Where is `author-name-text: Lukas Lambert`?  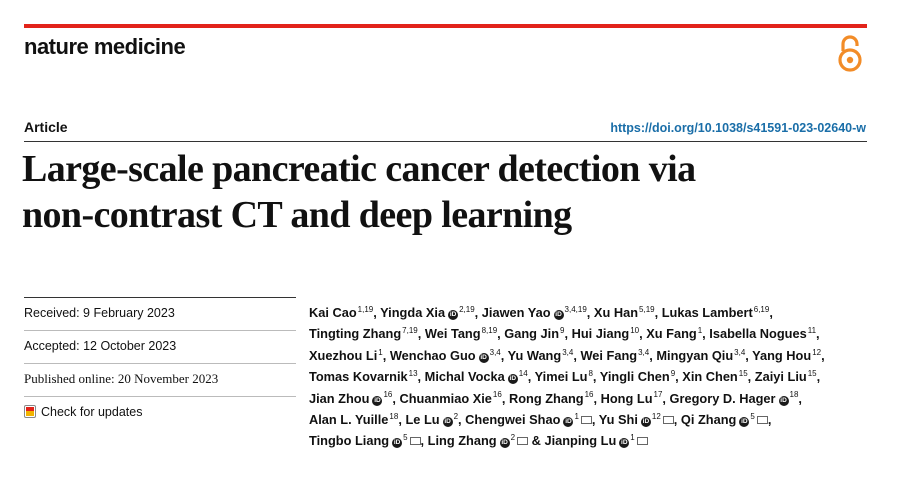 author-name-text: Lukas Lambert is located at coordinates (707, 312).